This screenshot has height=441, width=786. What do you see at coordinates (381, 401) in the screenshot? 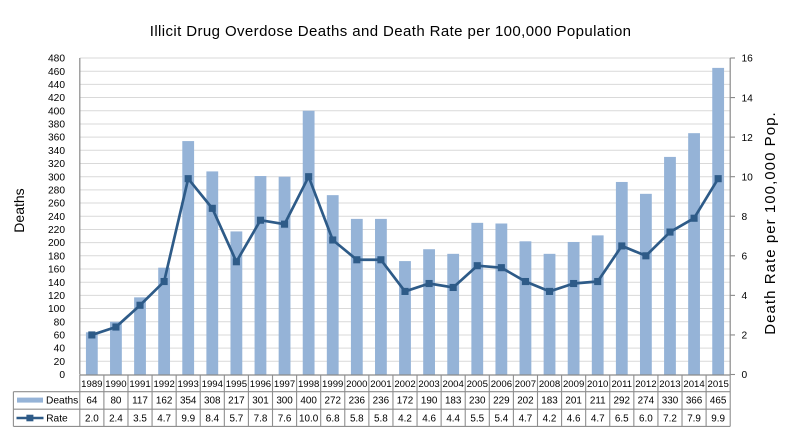
I see `svg-text: 236` at bounding box center [381, 401].